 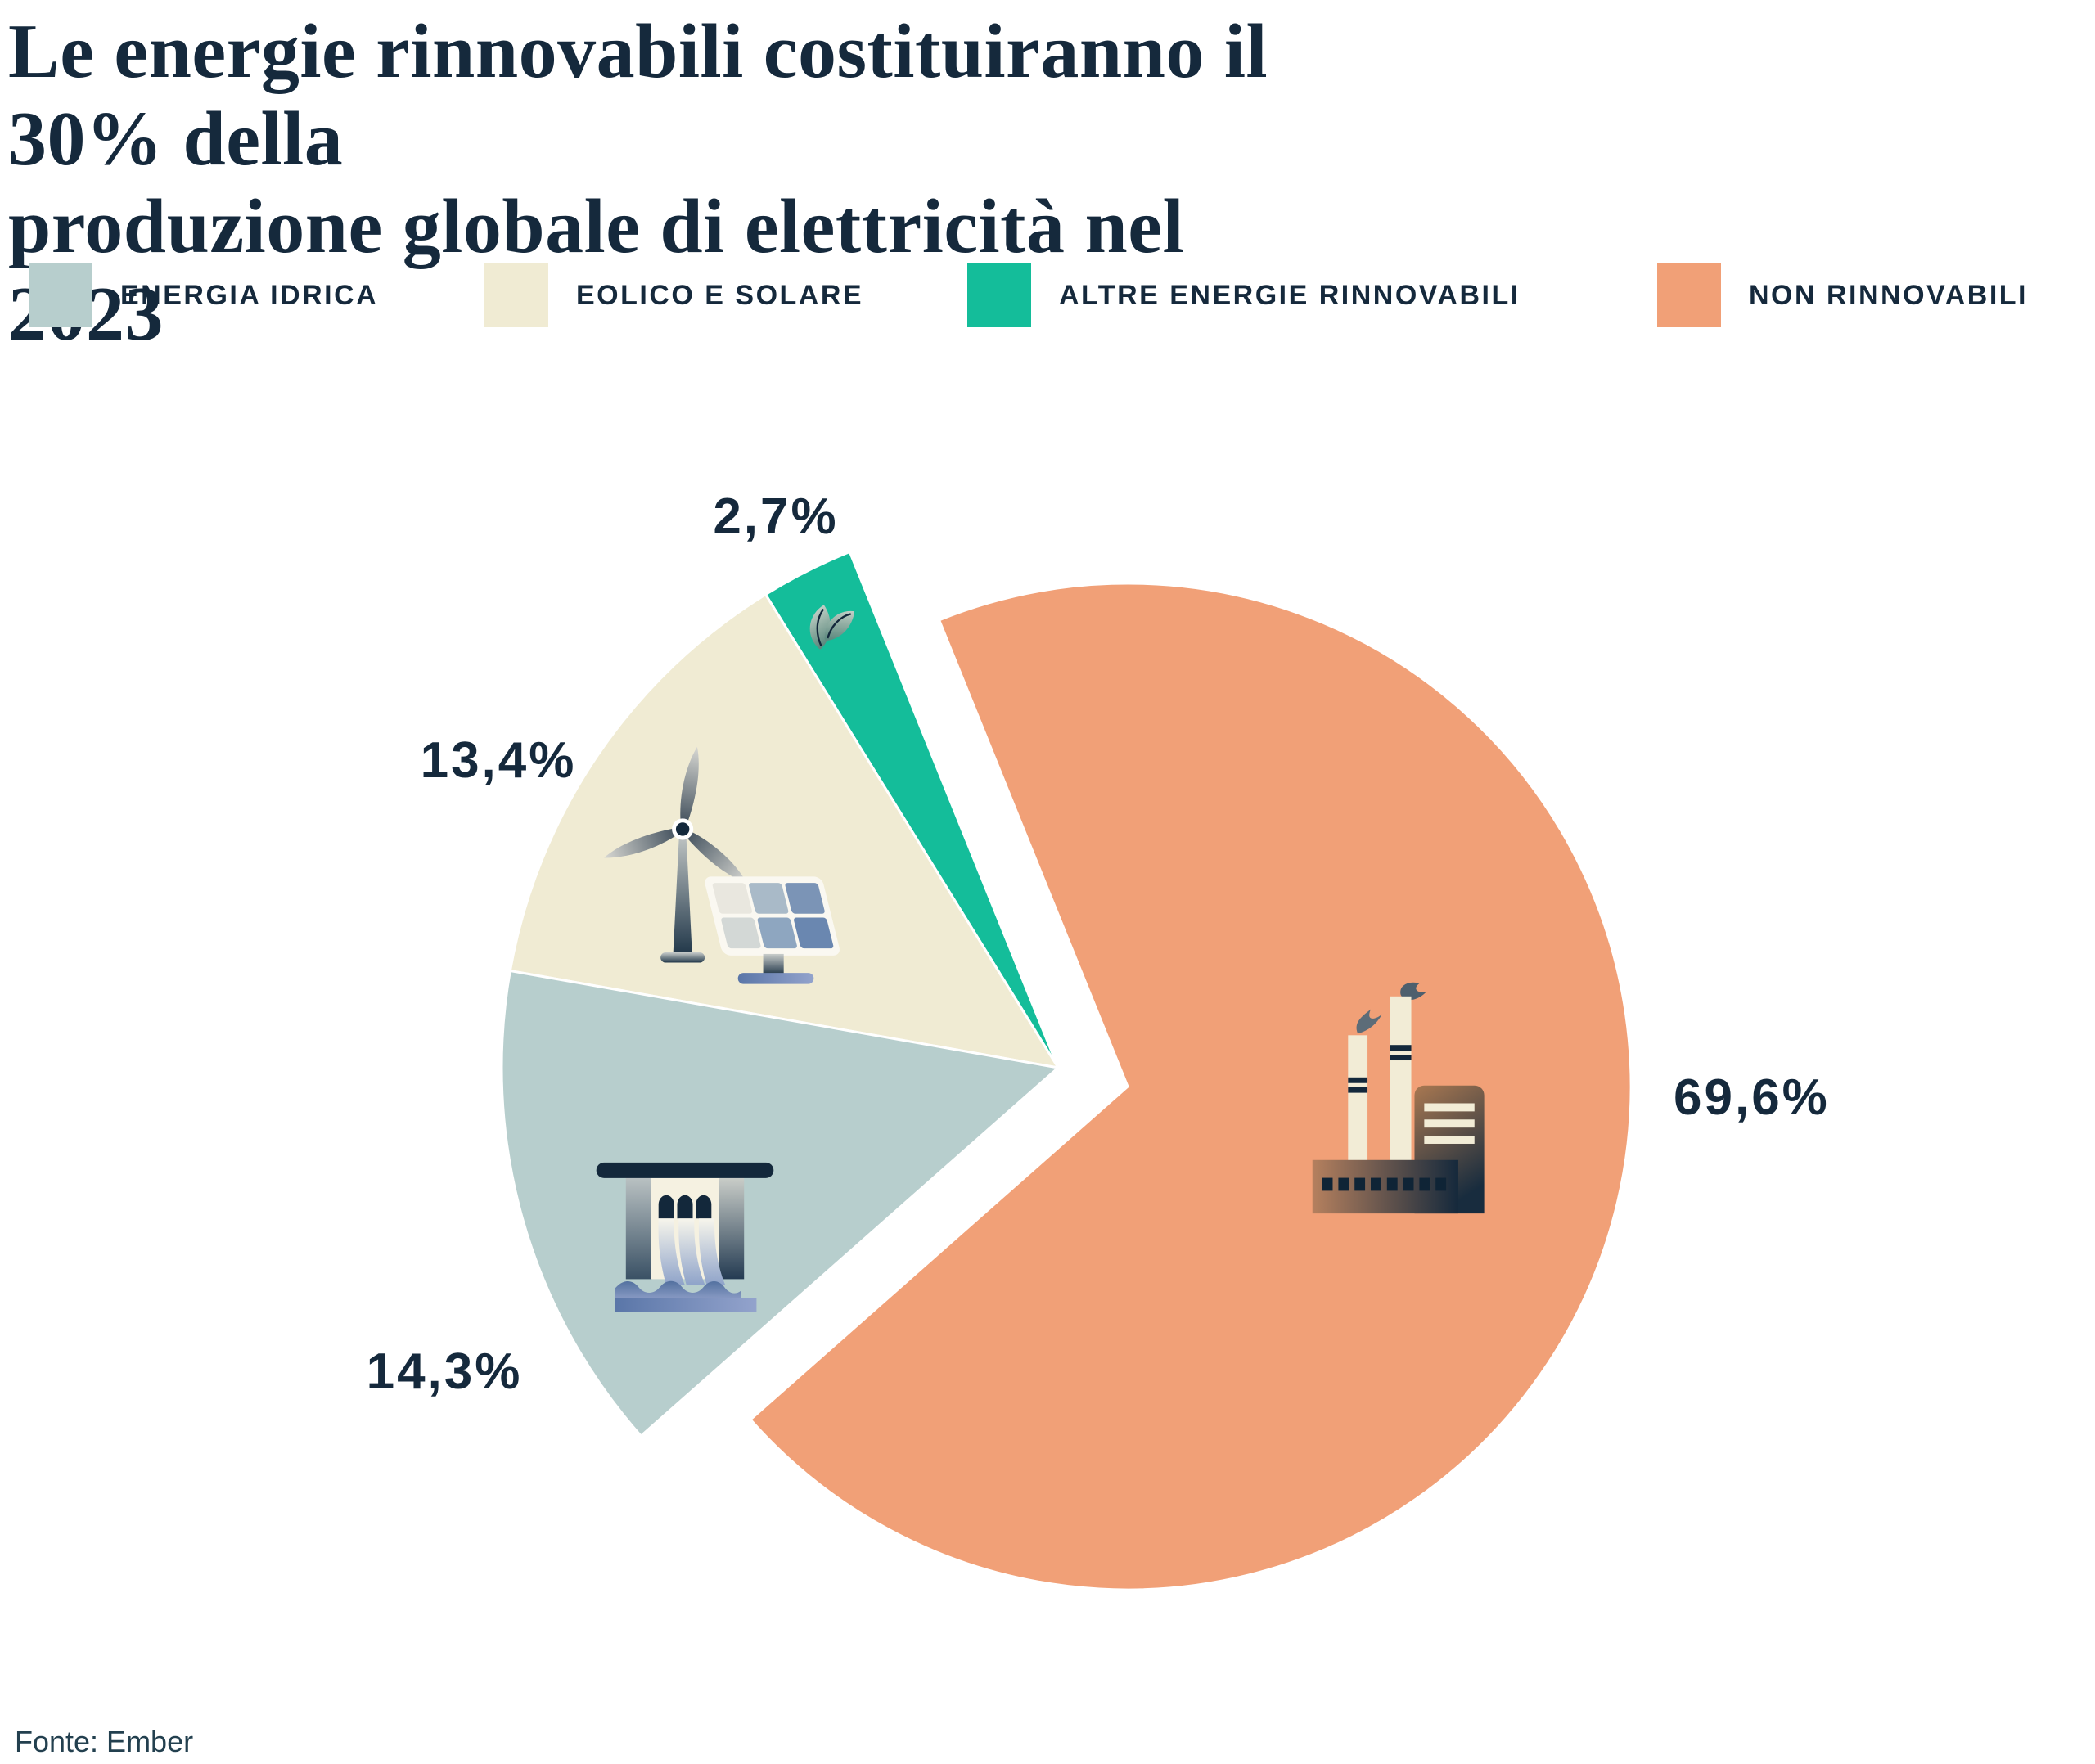 I want to click on pie-value-label-non-rinnovabili: 69,6%, so click(x=1752, y=1097).